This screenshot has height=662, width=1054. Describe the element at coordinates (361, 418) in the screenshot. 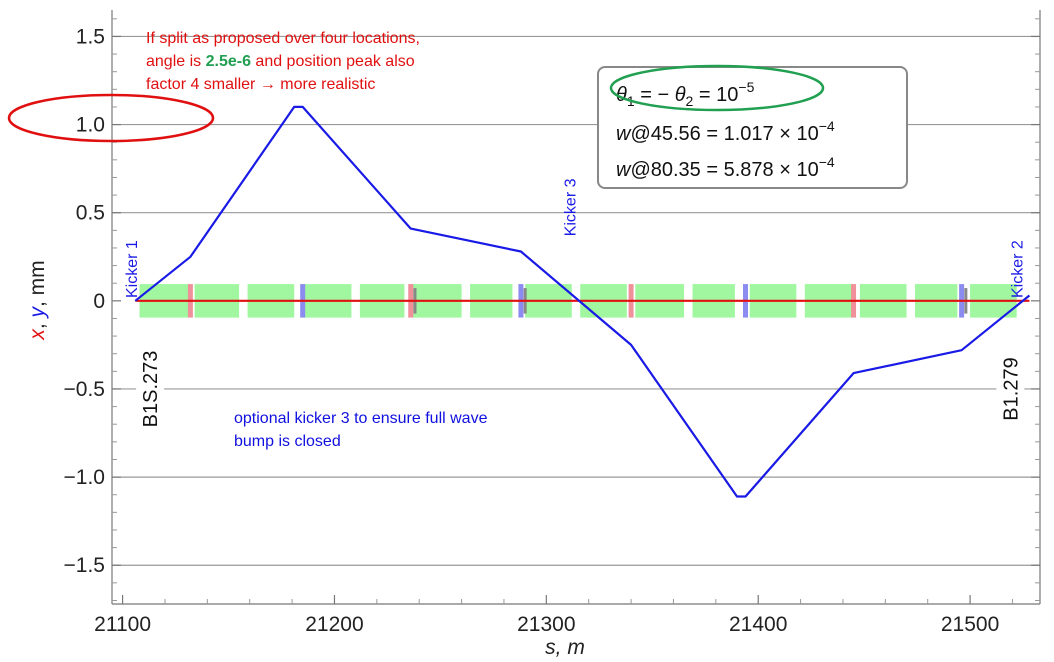

I see `blue-note-line1: optional kicker 3 to ensure full wave` at that location.